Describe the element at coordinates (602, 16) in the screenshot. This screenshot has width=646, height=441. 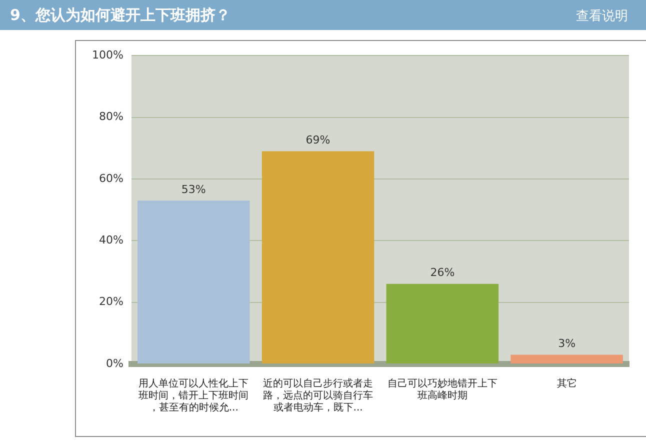
I see `text: 查看说明` at that location.